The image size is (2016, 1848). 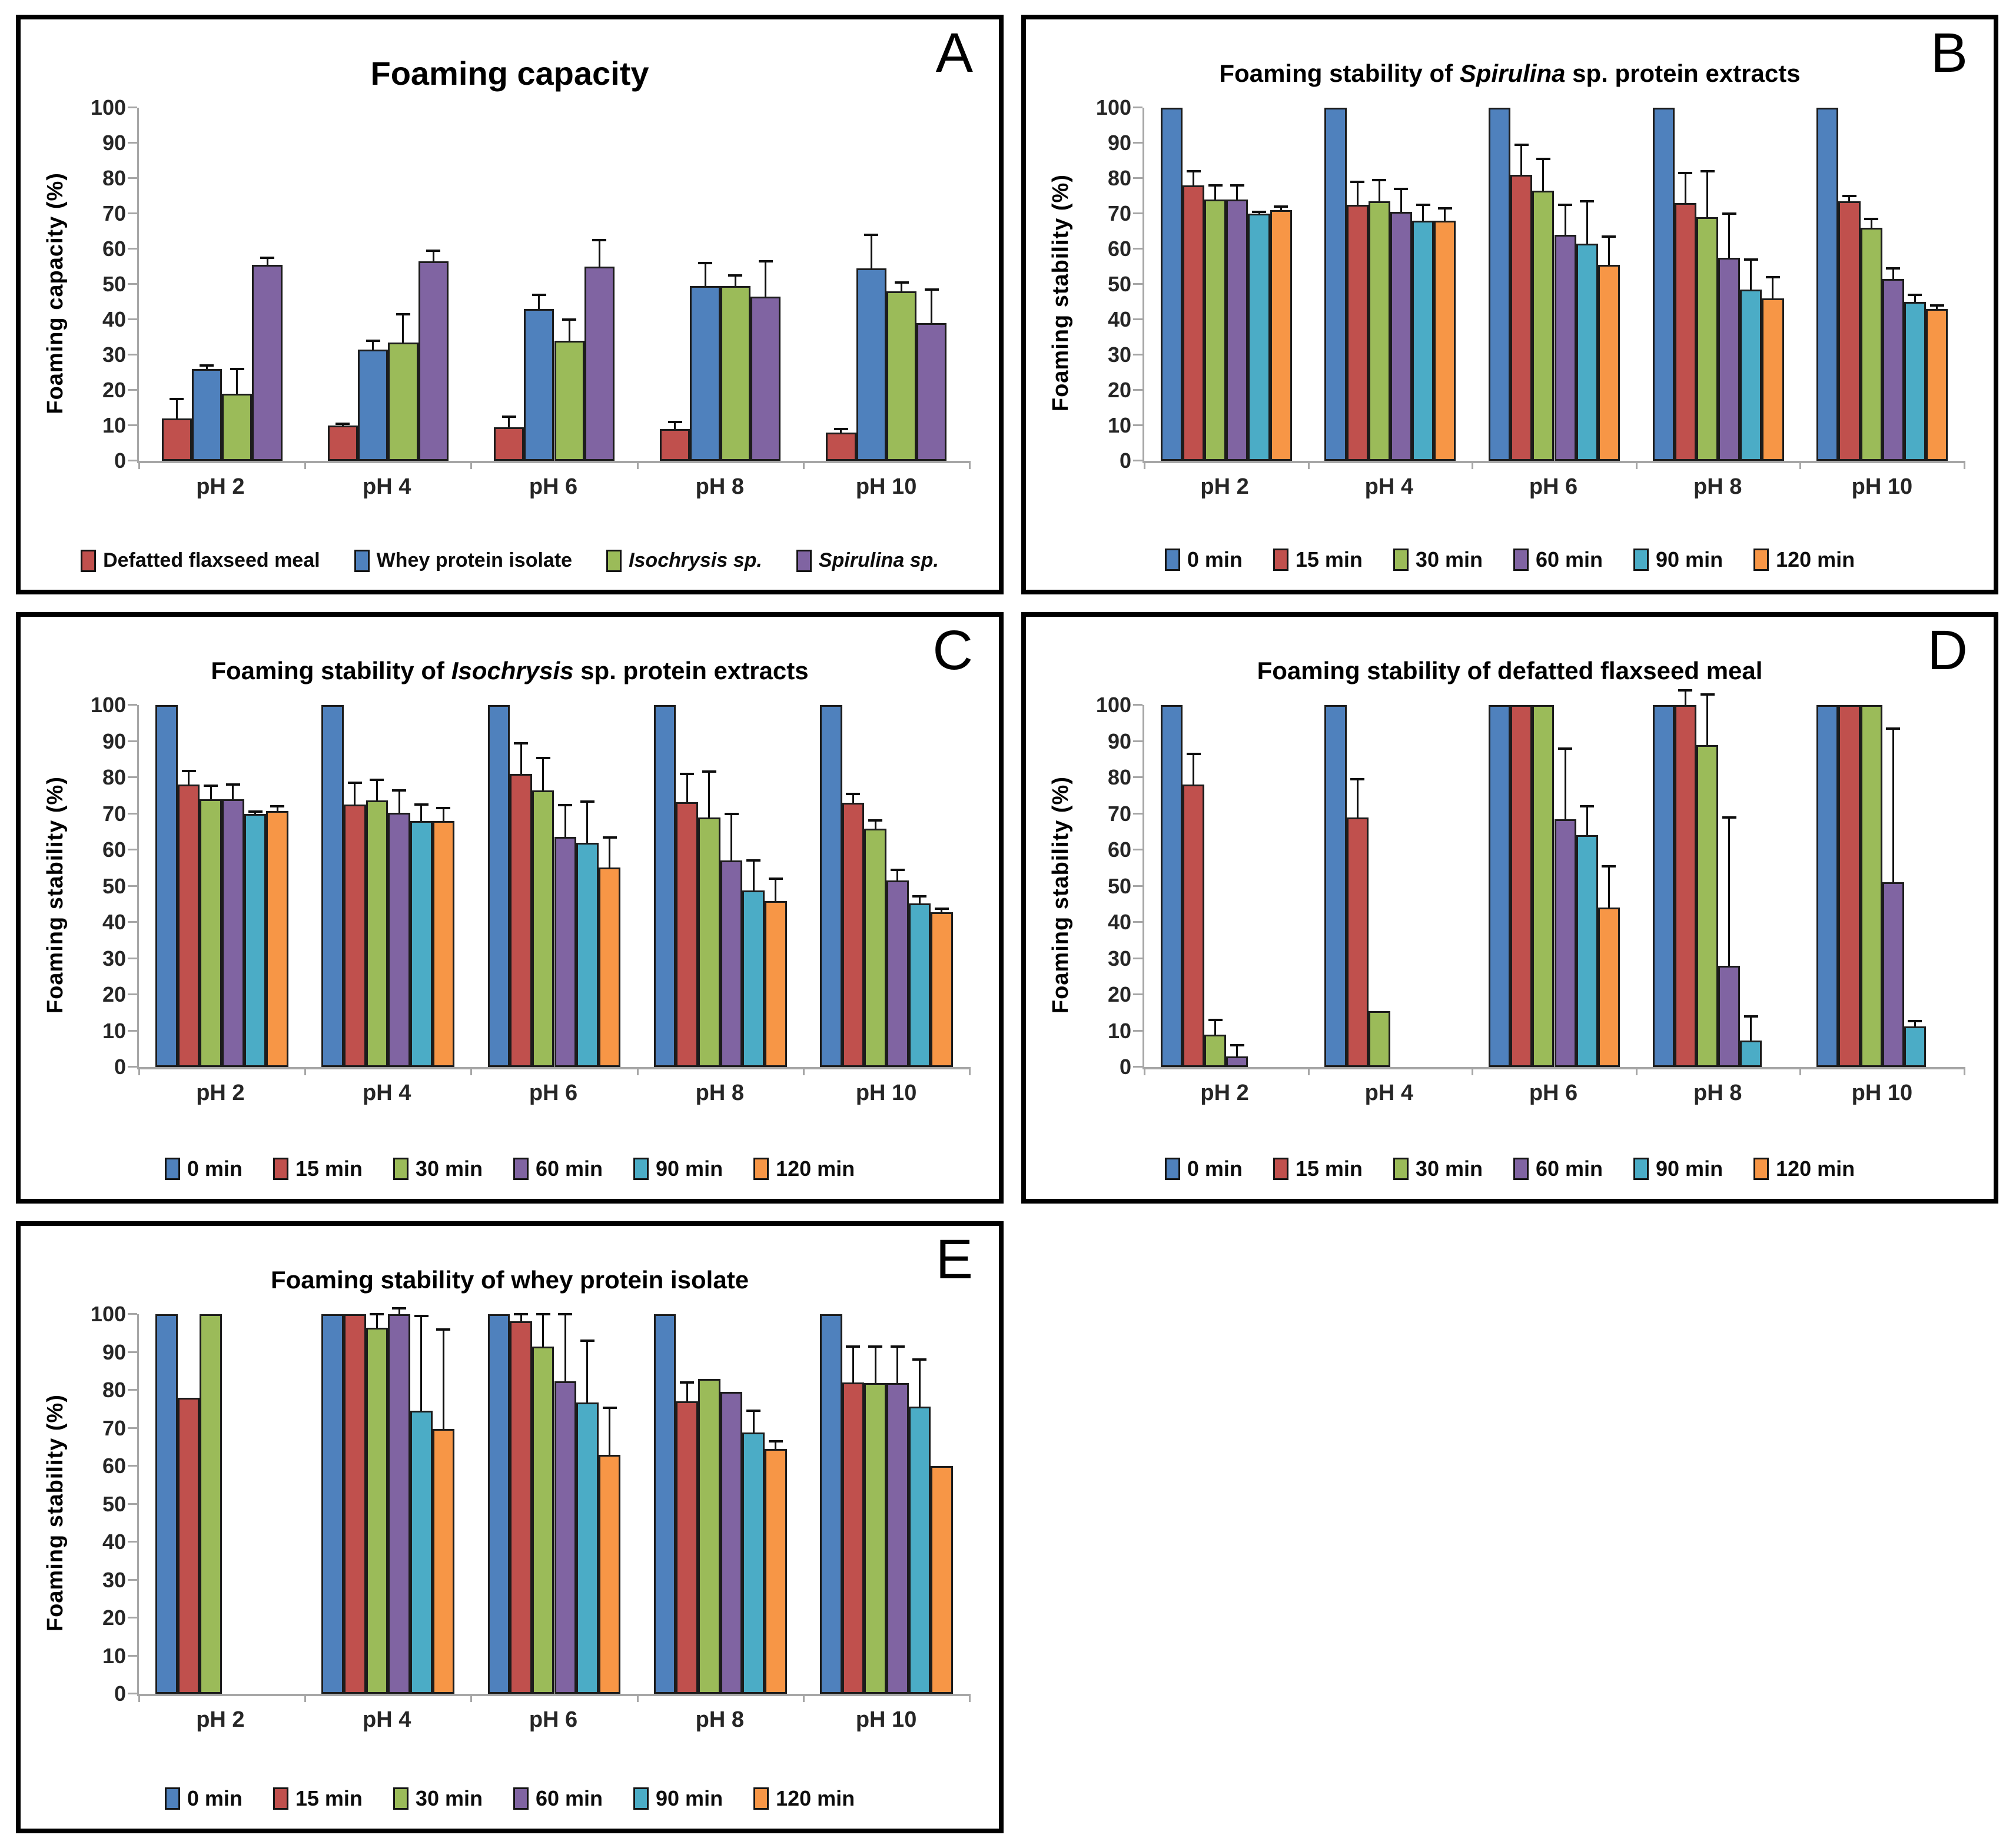 I want to click on legend-label: 0 min, so click(x=215, y=1168).